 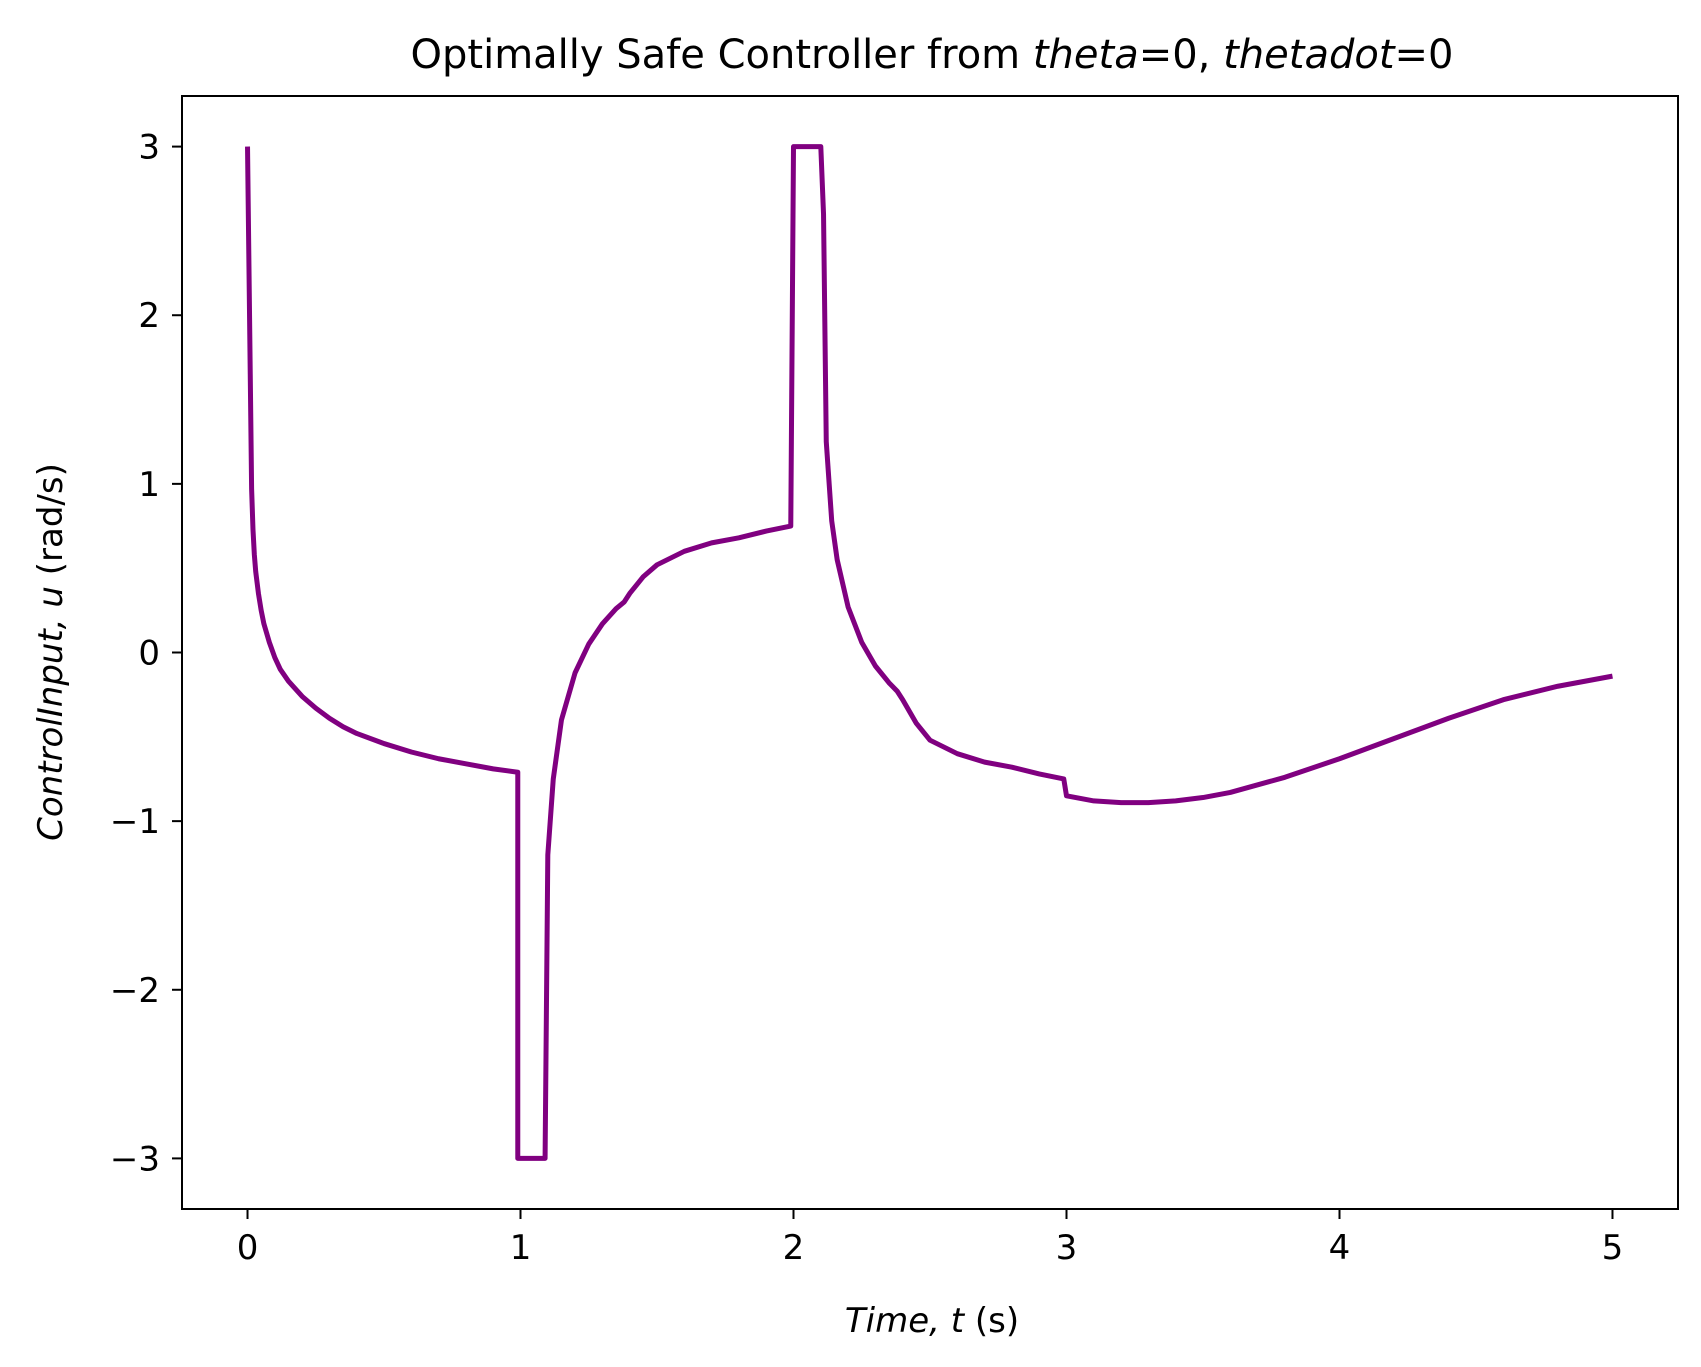 I want to click on x-axis-label-unit: (s), so click(x=991, y=1321).